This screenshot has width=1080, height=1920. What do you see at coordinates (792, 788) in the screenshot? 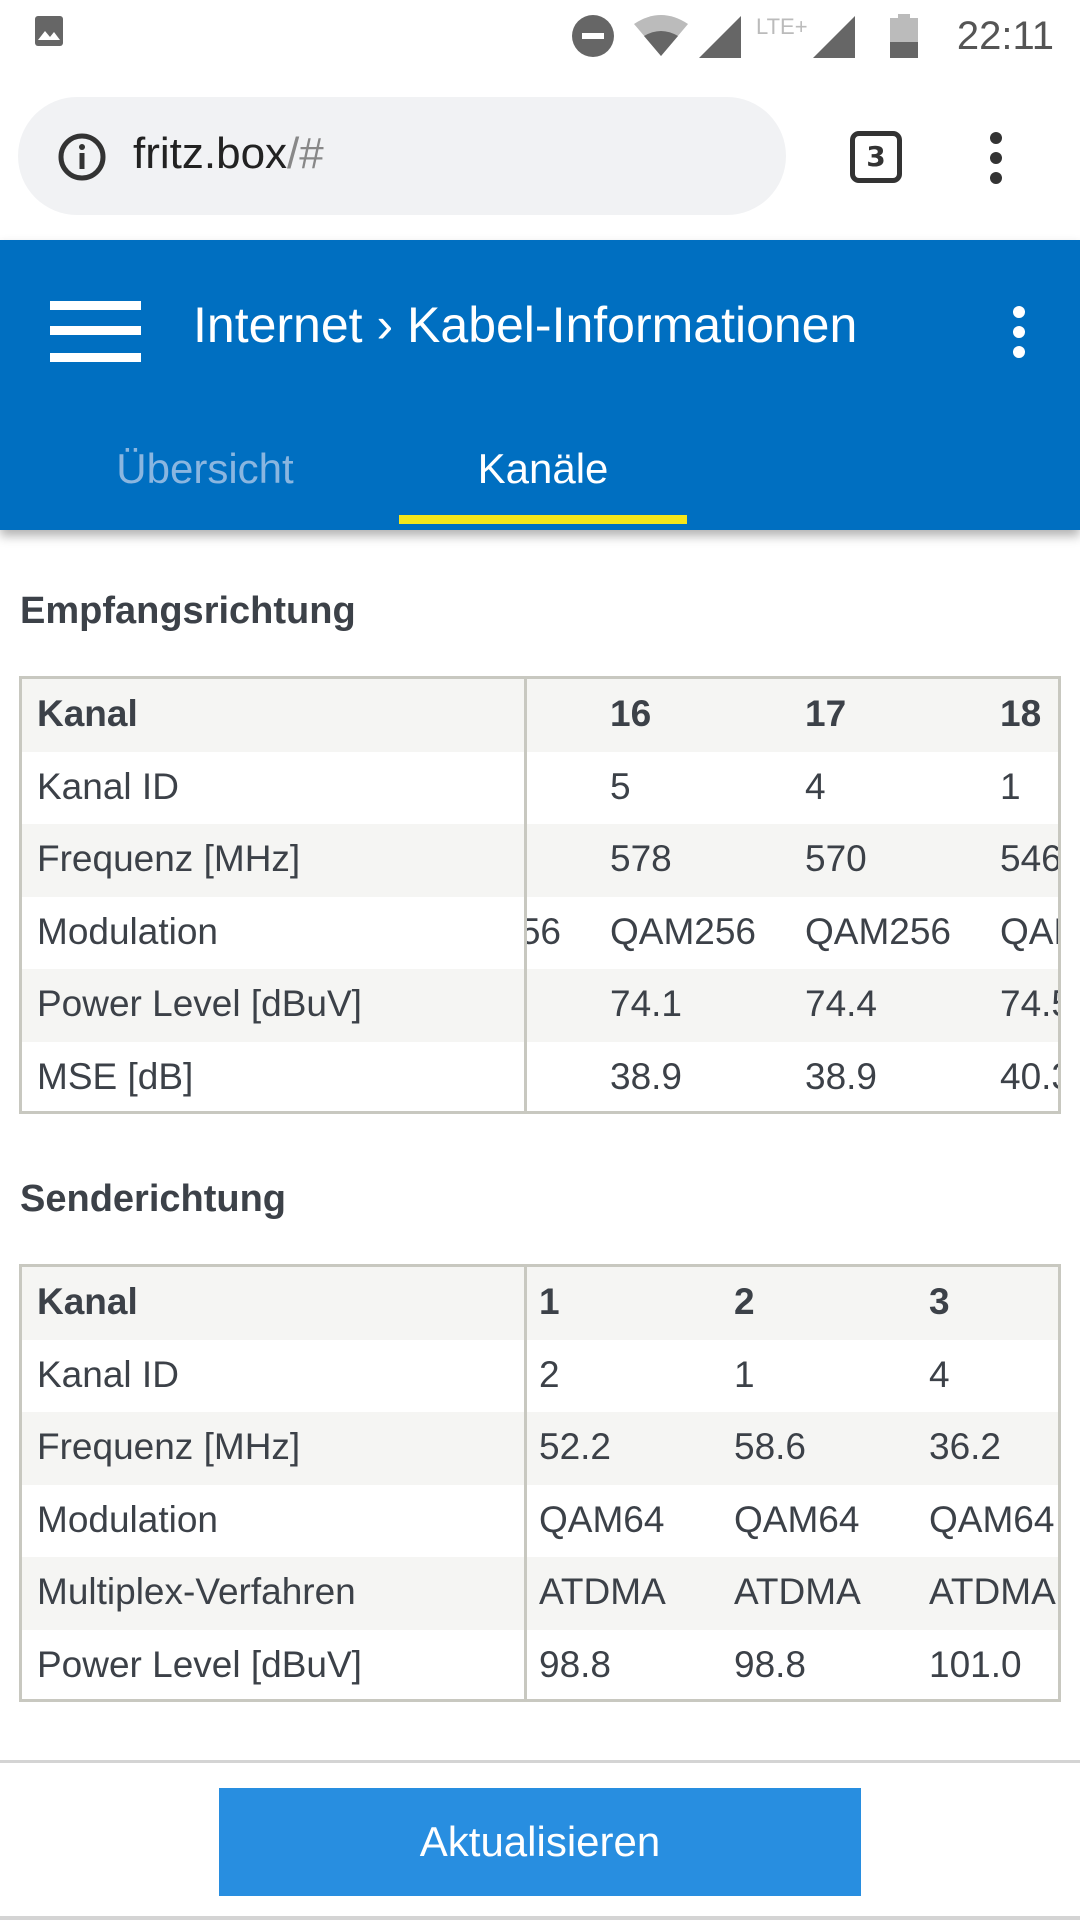
I see `scrollable-cells: 5 4 1` at bounding box center [792, 788].